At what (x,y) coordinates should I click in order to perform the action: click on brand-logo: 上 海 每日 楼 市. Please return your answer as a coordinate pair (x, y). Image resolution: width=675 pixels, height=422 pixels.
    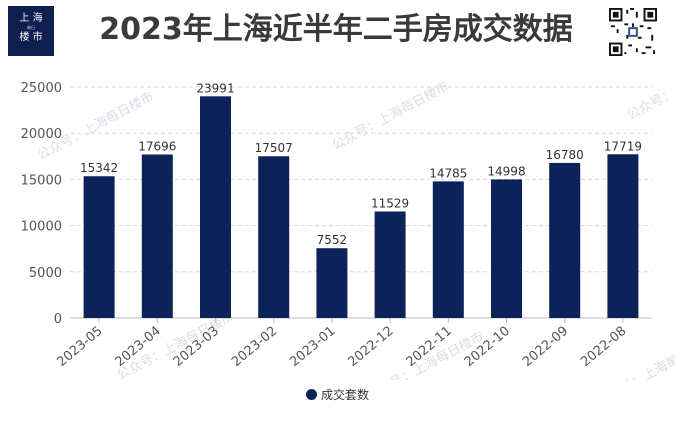
    Looking at the image, I should click on (31, 31).